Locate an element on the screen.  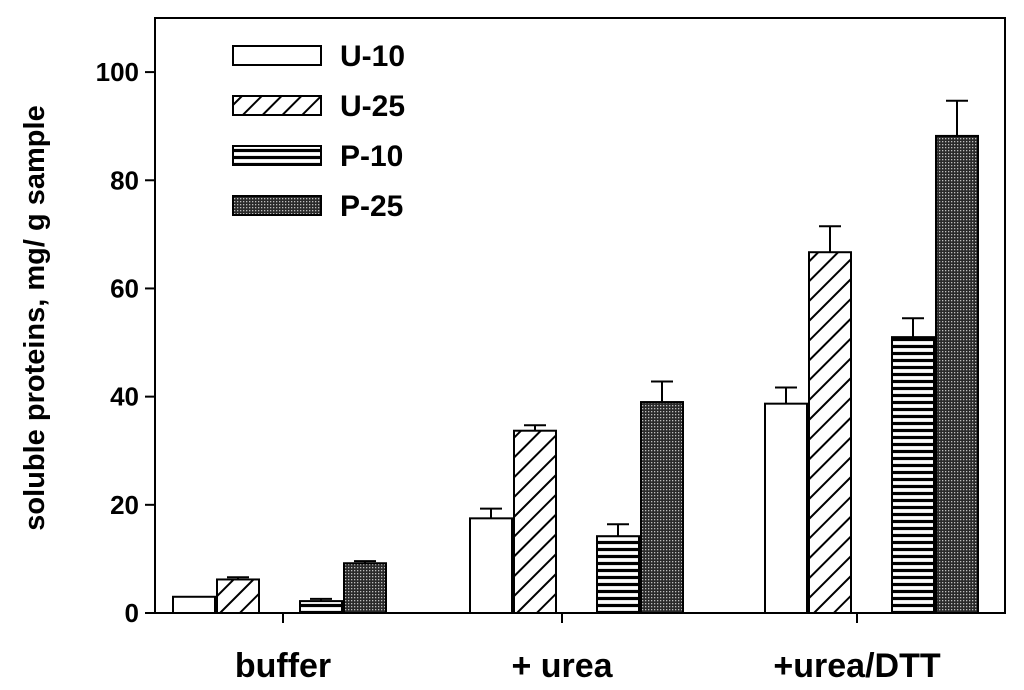
x-tick-label: +urea/DTT is located at coordinates (856, 666).